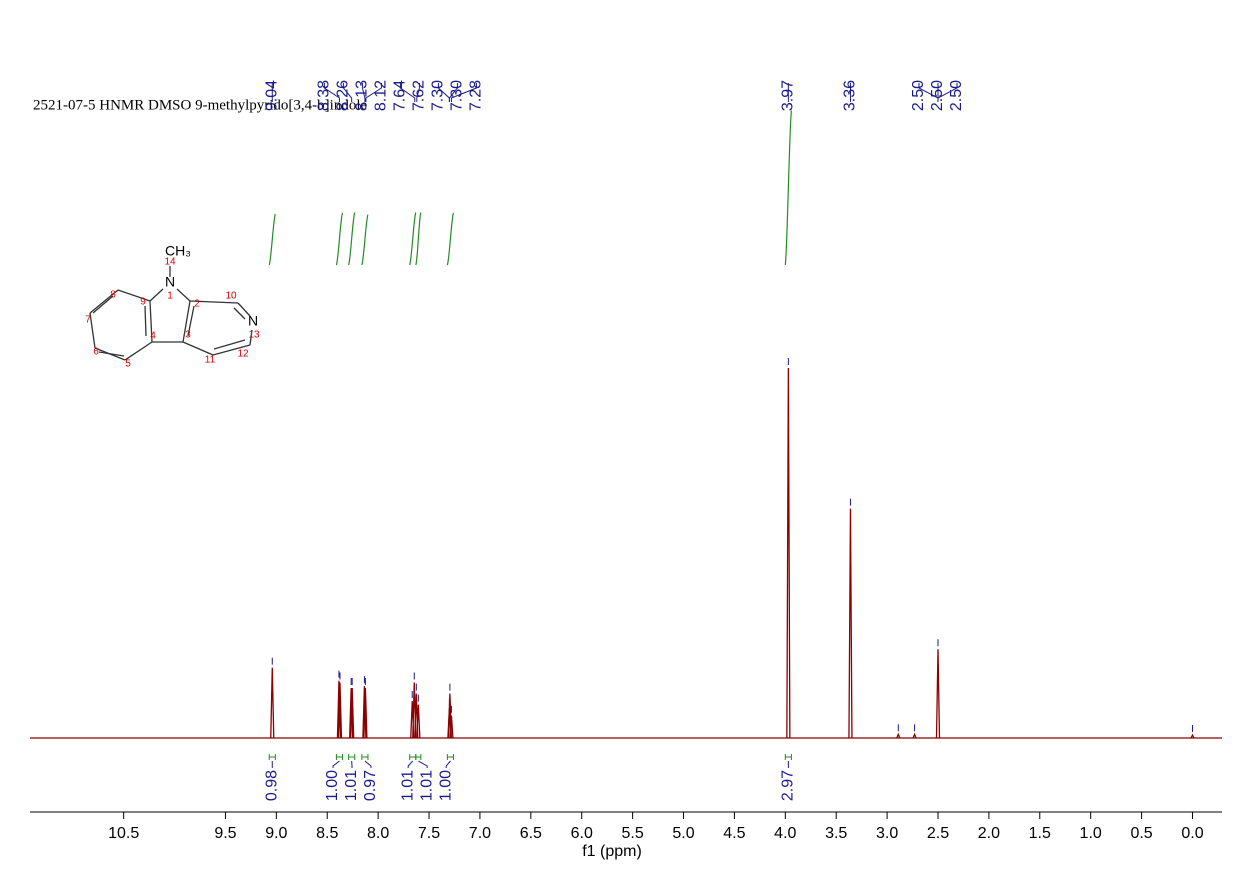 This screenshot has height=878, width=1235. I want to click on atom-label: 14, so click(170, 262).